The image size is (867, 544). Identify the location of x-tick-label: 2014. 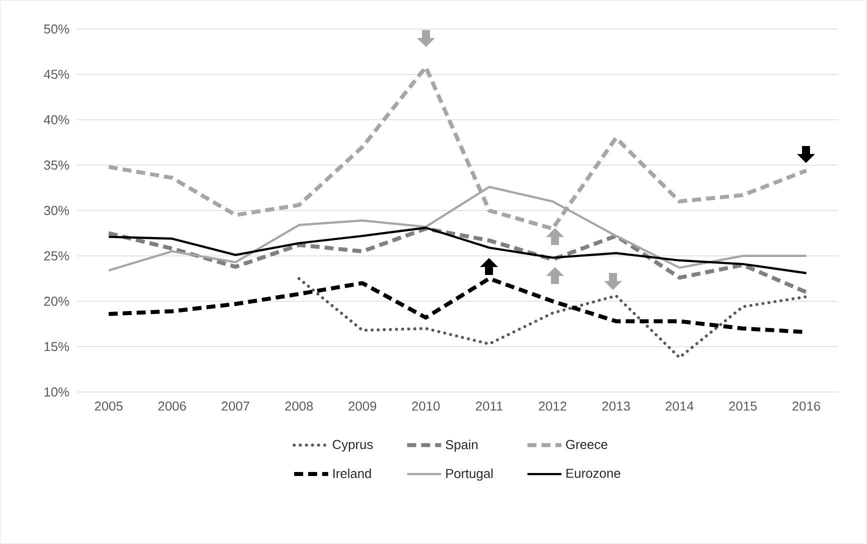
(680, 406).